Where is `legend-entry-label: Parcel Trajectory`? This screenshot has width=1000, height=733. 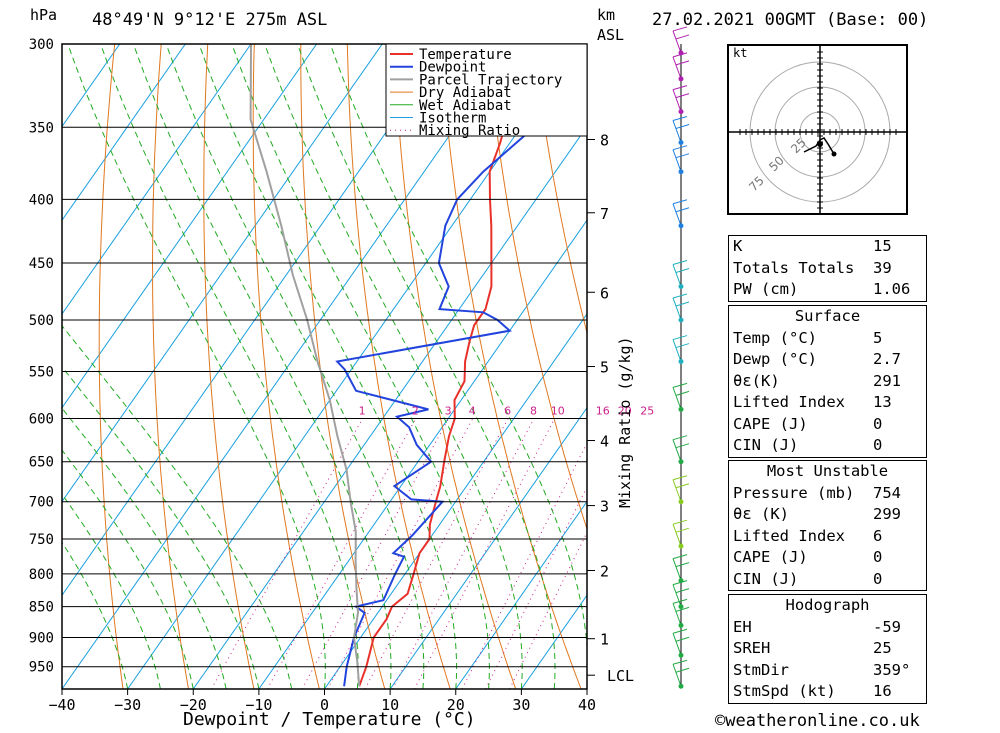 legend-entry-label: Parcel Trajectory is located at coordinates (490, 80).